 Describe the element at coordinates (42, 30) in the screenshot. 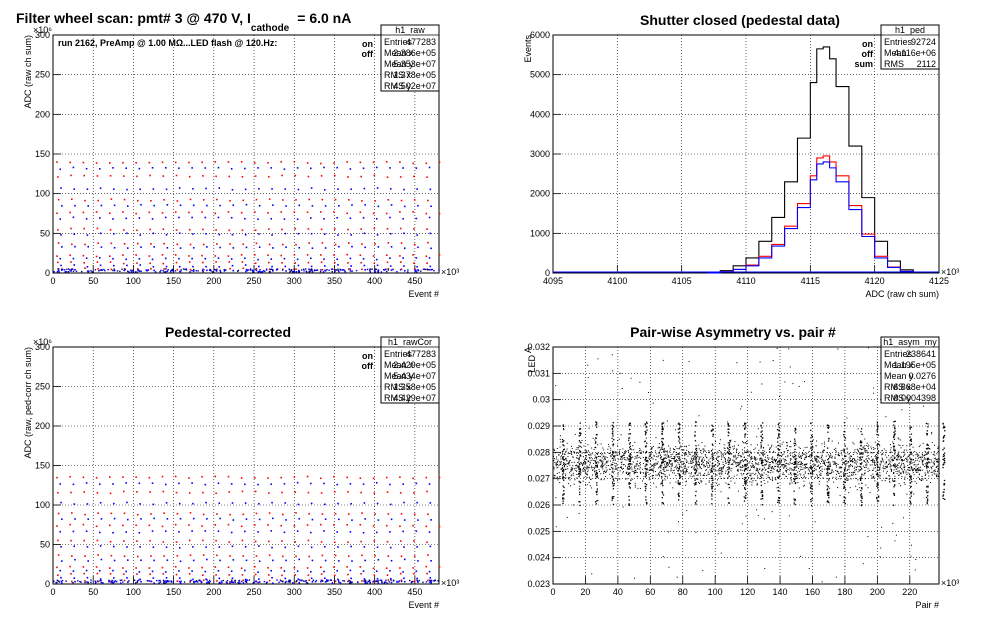

I see `y-exponent: ×10⁶` at that location.